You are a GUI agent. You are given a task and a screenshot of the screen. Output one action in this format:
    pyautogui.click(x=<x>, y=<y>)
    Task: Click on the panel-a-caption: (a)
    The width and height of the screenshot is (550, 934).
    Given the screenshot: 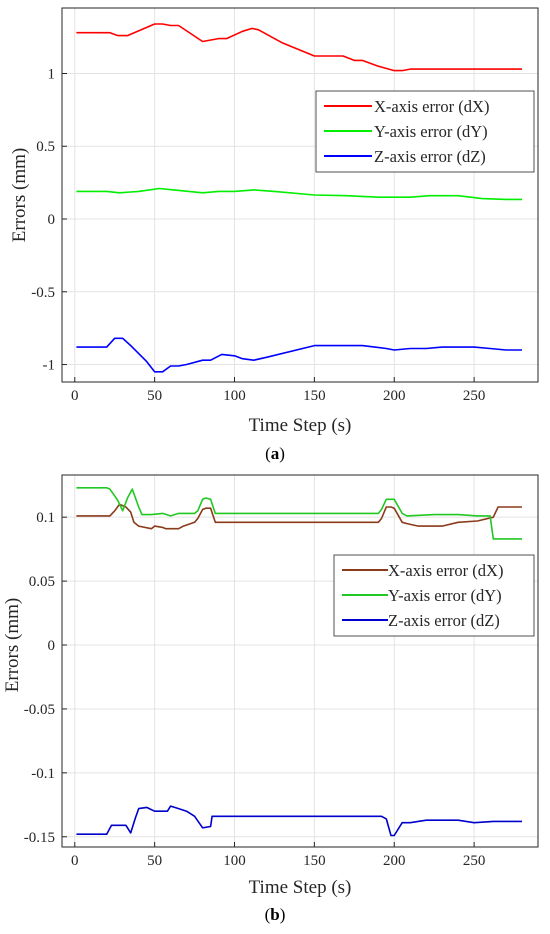 What is the action you would take?
    pyautogui.click(x=275, y=453)
    